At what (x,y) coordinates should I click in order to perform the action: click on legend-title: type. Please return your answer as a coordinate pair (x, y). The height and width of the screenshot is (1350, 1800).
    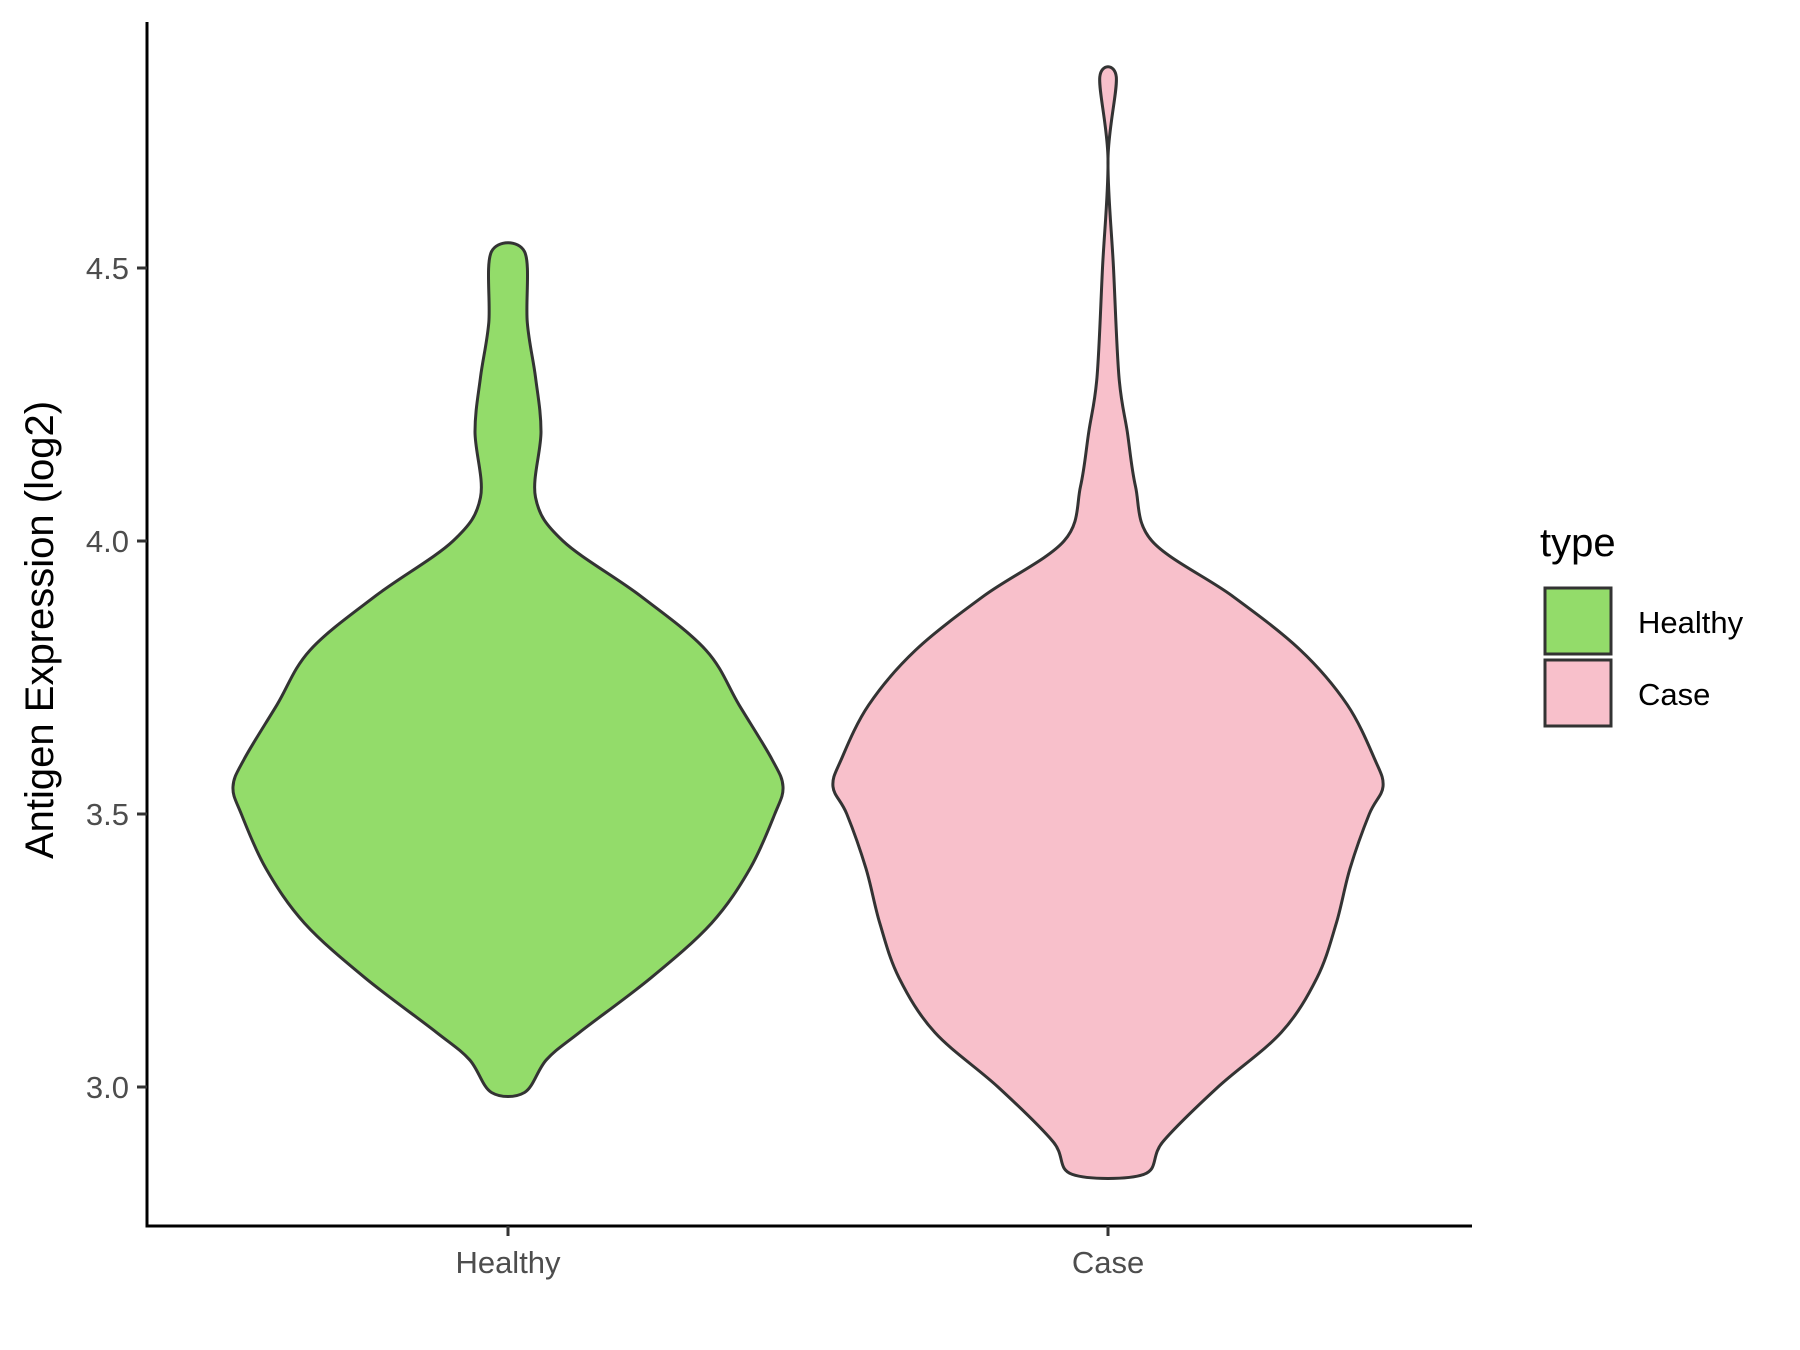
    Looking at the image, I should click on (1578, 543).